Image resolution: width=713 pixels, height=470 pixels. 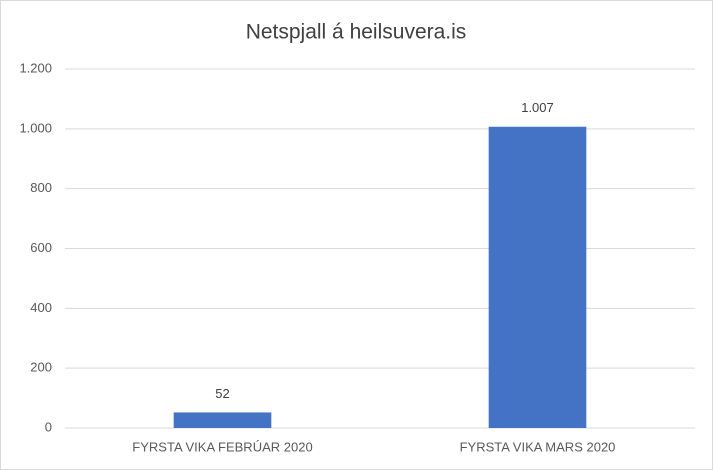 What do you see at coordinates (41, 247) in the screenshot?
I see `y-tick-label: 600` at bounding box center [41, 247].